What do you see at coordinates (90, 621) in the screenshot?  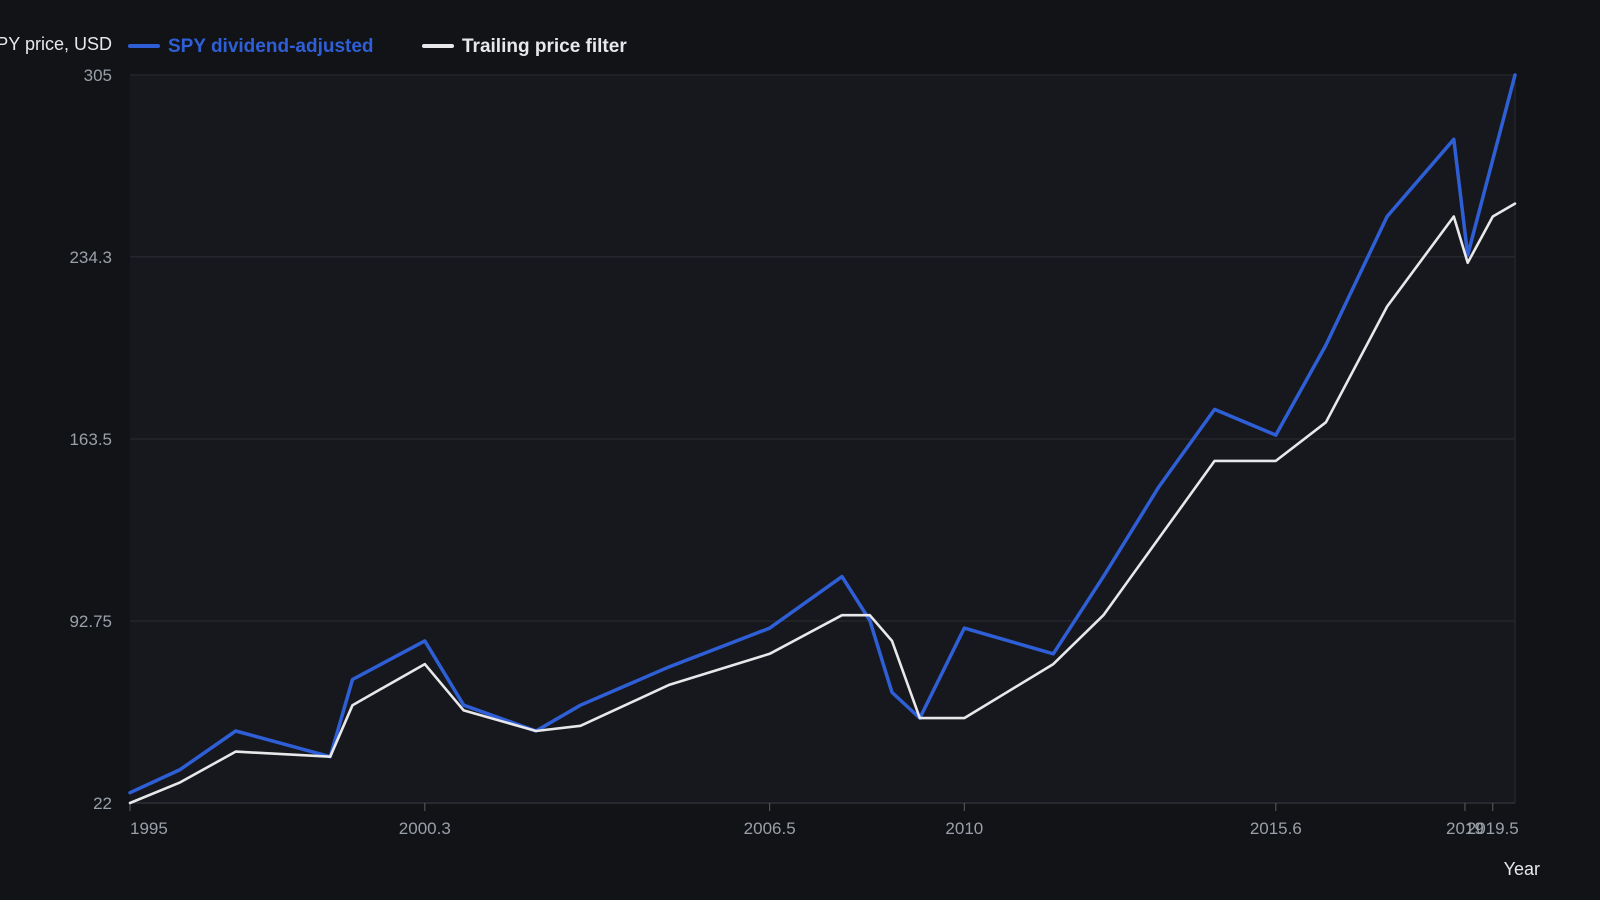 I see `y-tick-label: 92.75` at bounding box center [90, 621].